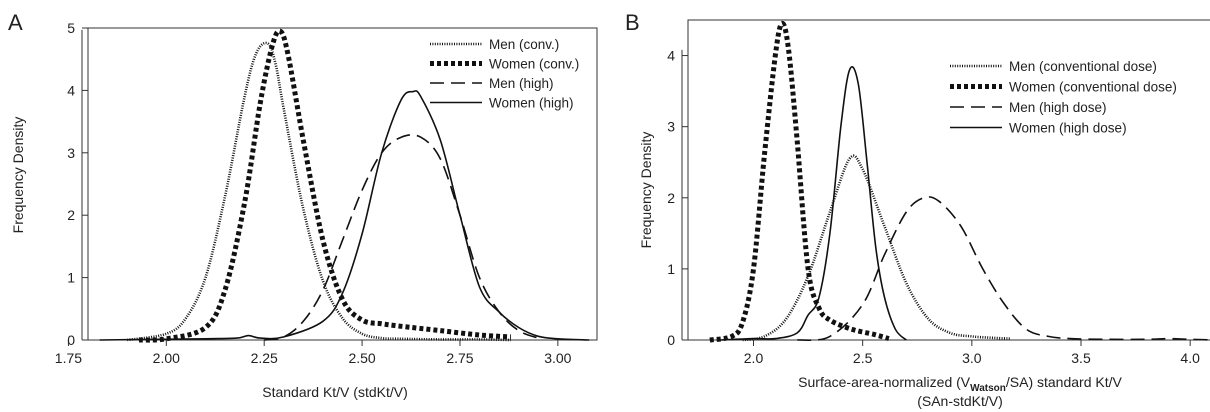  What do you see at coordinates (71, 153) in the screenshot?
I see `panel-a-y-tick-label: 3` at bounding box center [71, 153].